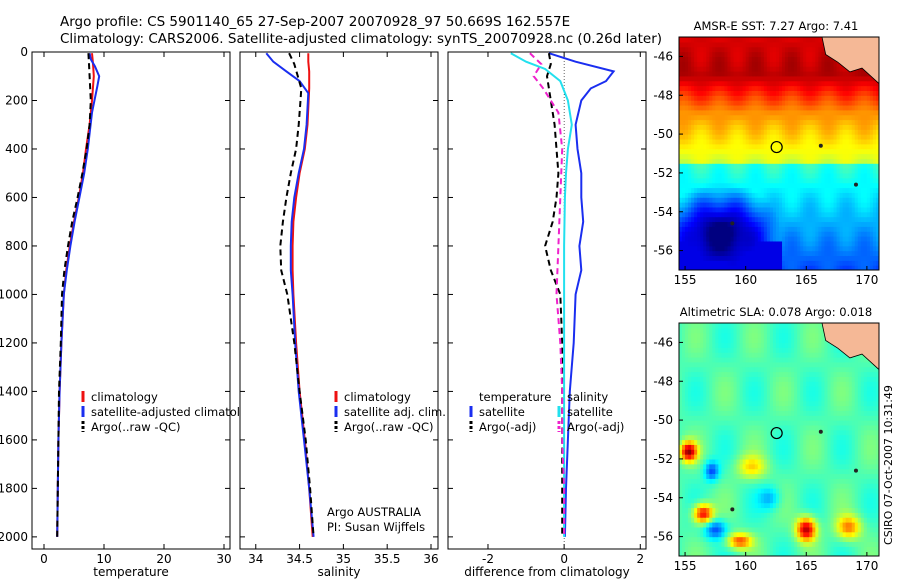 Image resolution: width=900 pixels, height=580 pixels. I want to click on x-tick-label: 165, so click(806, 280).